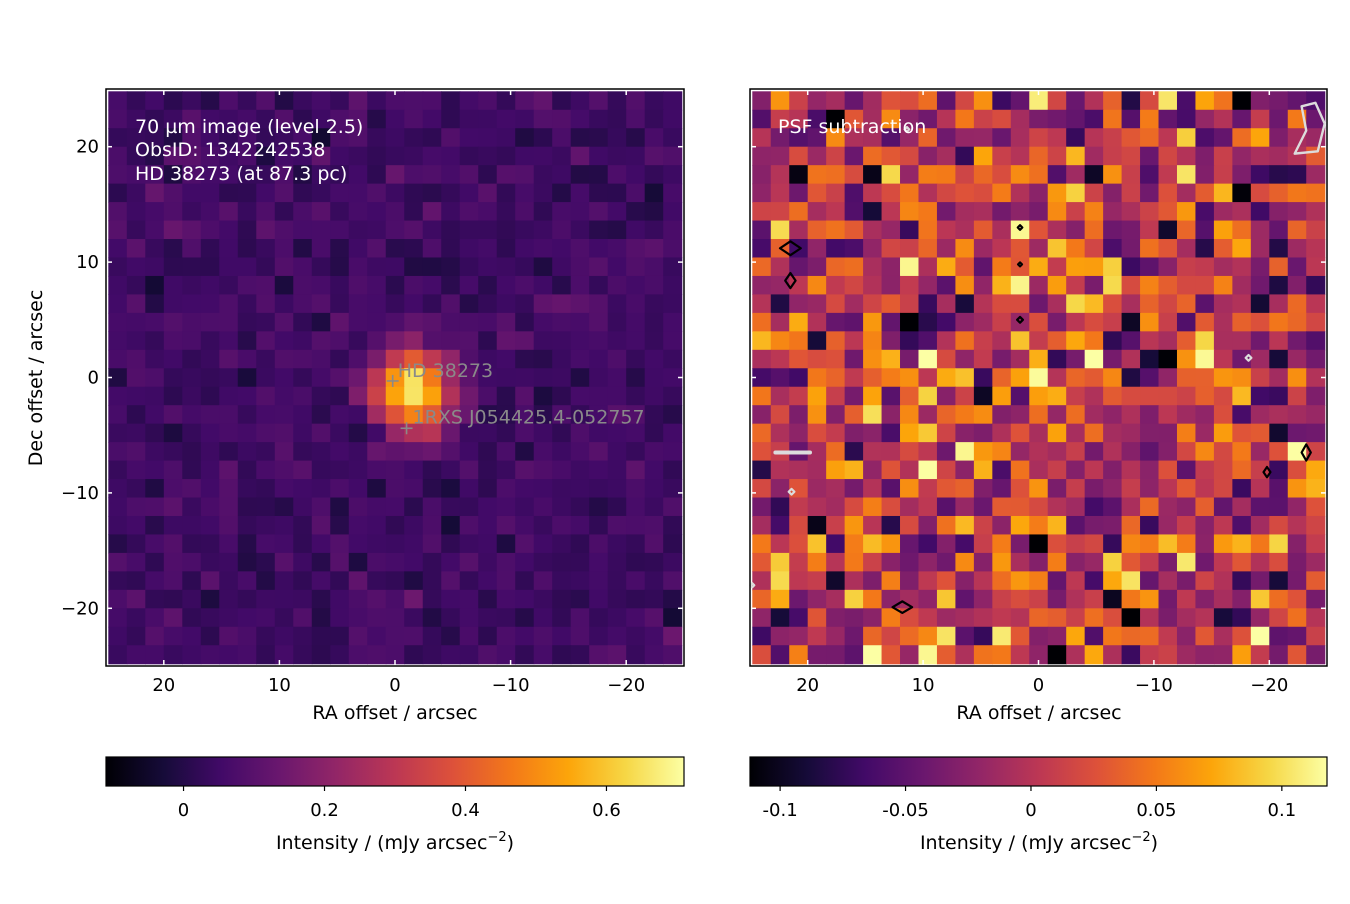  What do you see at coordinates (394, 685) in the screenshot?
I see `left-x-tick-label: 0` at bounding box center [394, 685].